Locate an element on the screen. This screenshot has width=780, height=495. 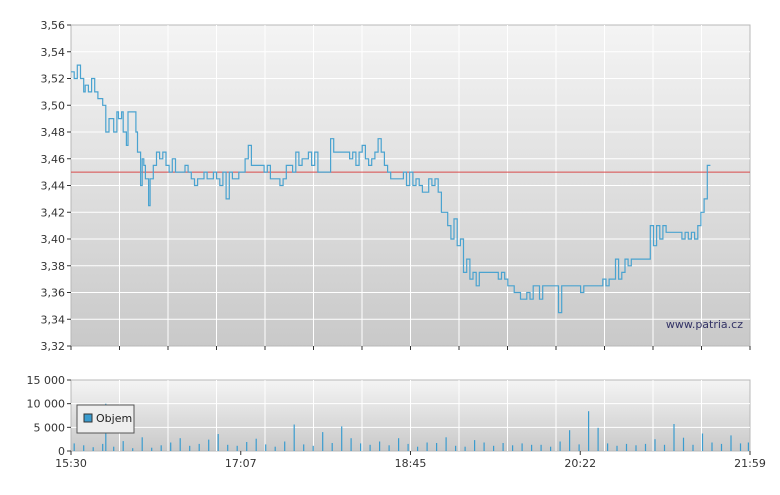
time-axis-label: 17:07 is located at coordinates (241, 463).